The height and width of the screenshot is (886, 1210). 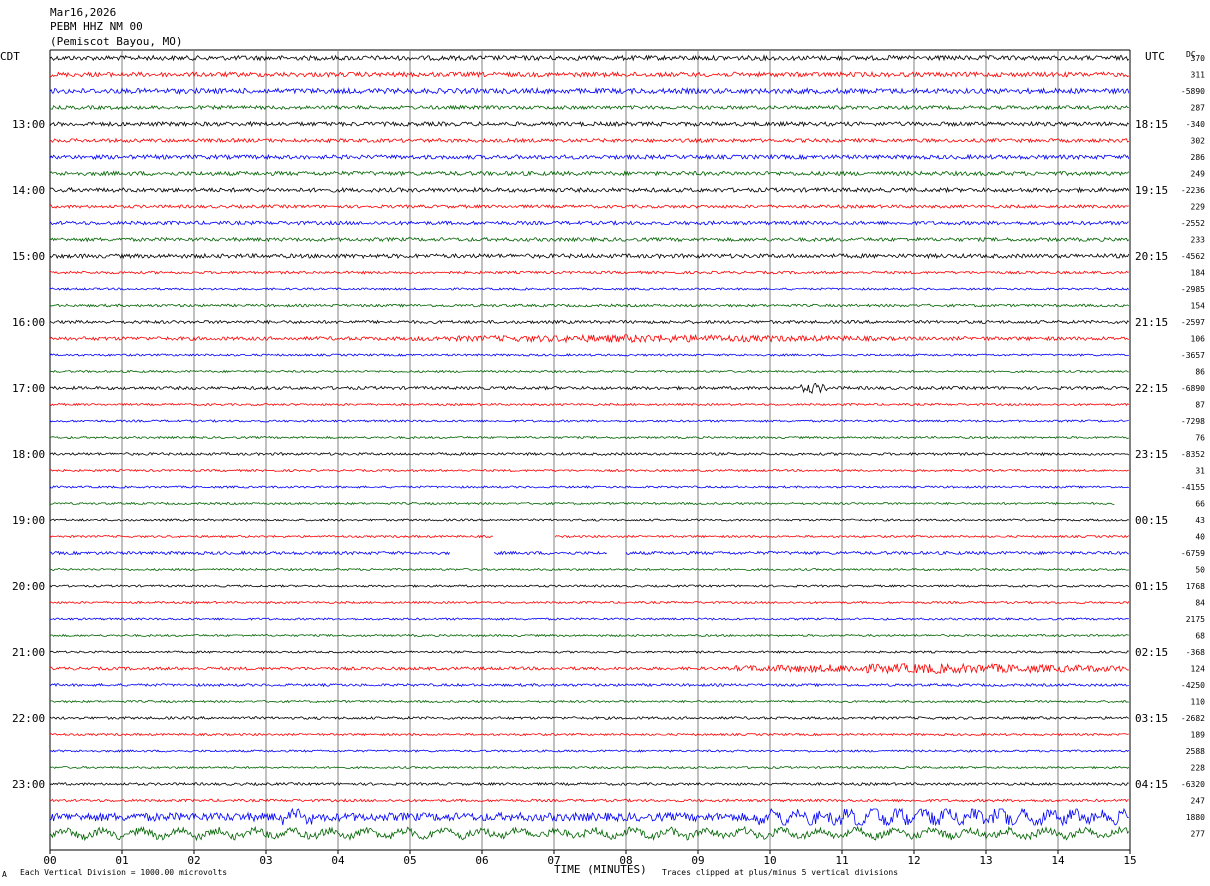 What do you see at coordinates (193, 860) in the screenshot?
I see `x-tick-label: 02` at bounding box center [193, 860].